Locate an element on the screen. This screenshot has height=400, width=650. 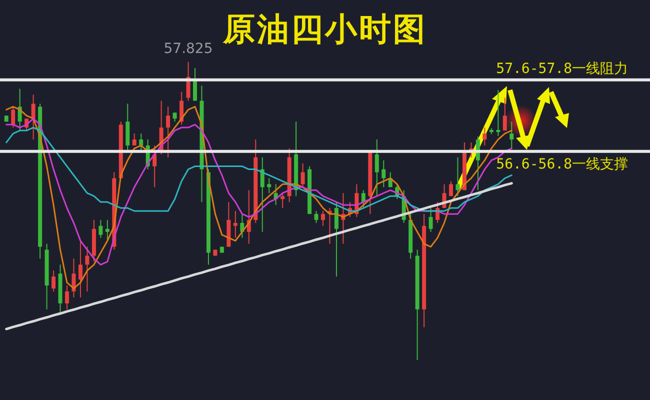
ref-line-label: 56.6-56.8一线支撑 is located at coordinates (562, 164).